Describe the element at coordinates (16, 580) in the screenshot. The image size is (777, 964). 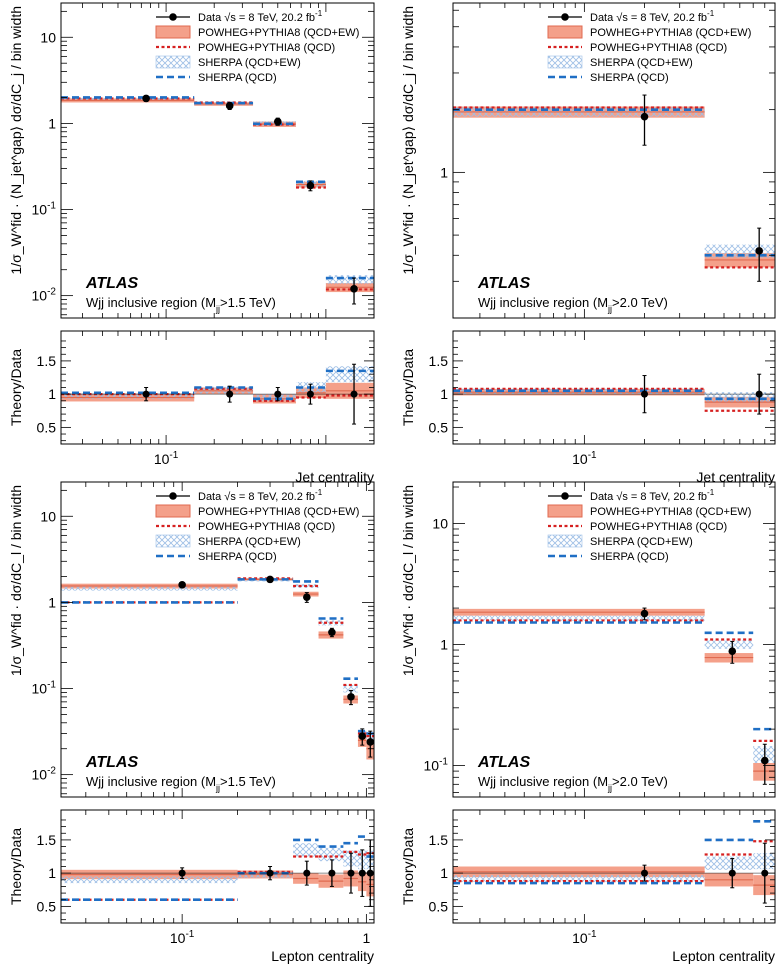
I see `y-axis-label: 1/σ_W^fid · dσ/dC_l / bin width` at that location.